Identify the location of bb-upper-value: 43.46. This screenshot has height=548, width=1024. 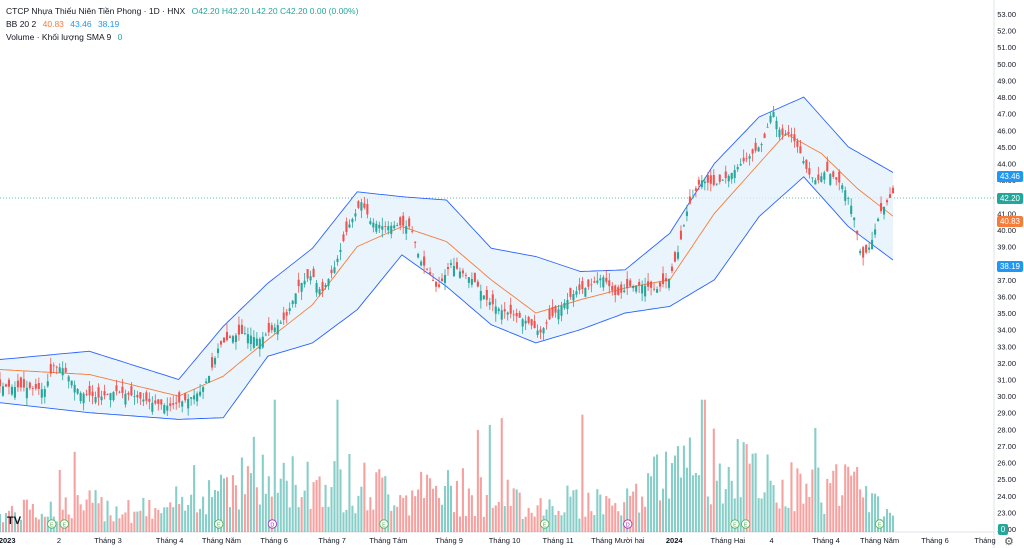
(81, 24).